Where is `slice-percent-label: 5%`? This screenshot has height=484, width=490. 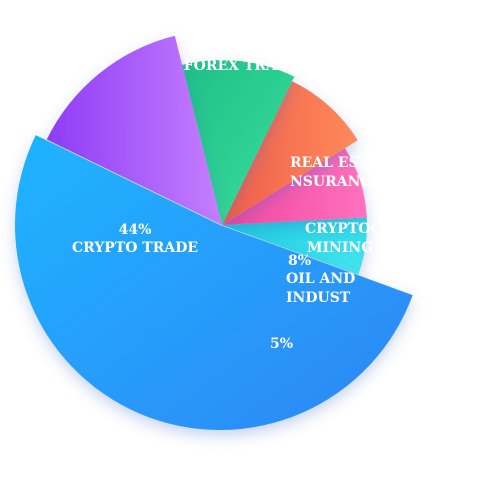 slice-percent-label: 5% is located at coordinates (281, 344).